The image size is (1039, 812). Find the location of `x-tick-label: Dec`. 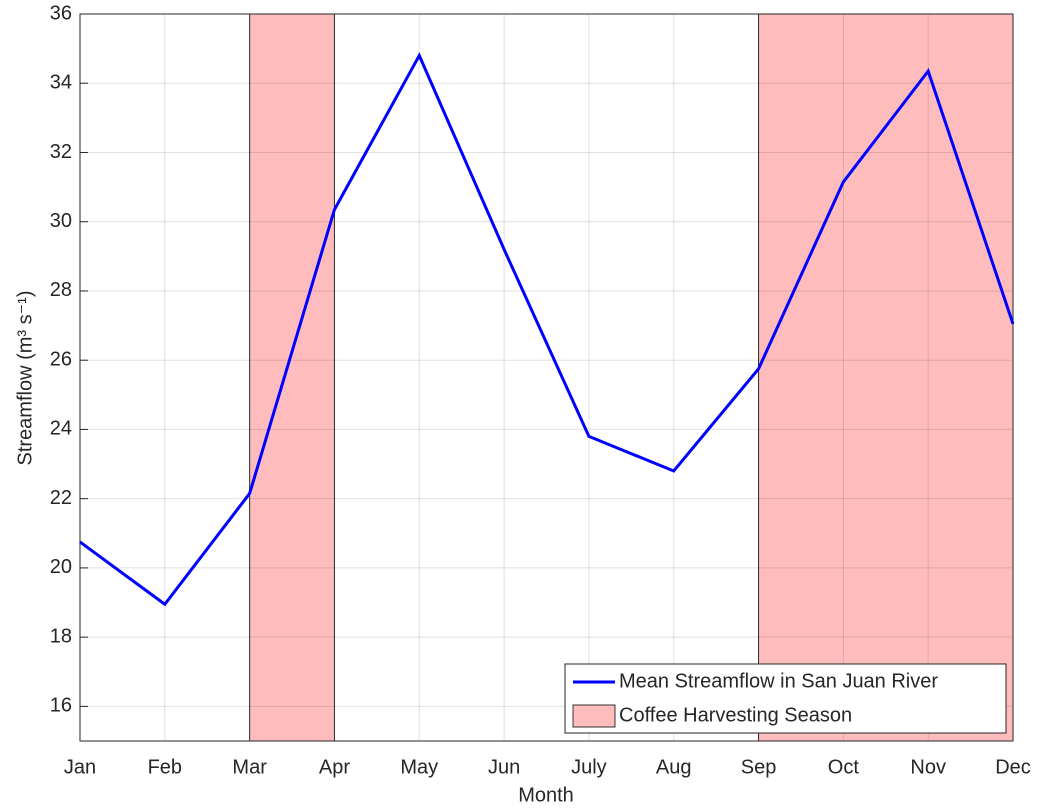

x-tick-label: Dec is located at coordinates (1013, 767).